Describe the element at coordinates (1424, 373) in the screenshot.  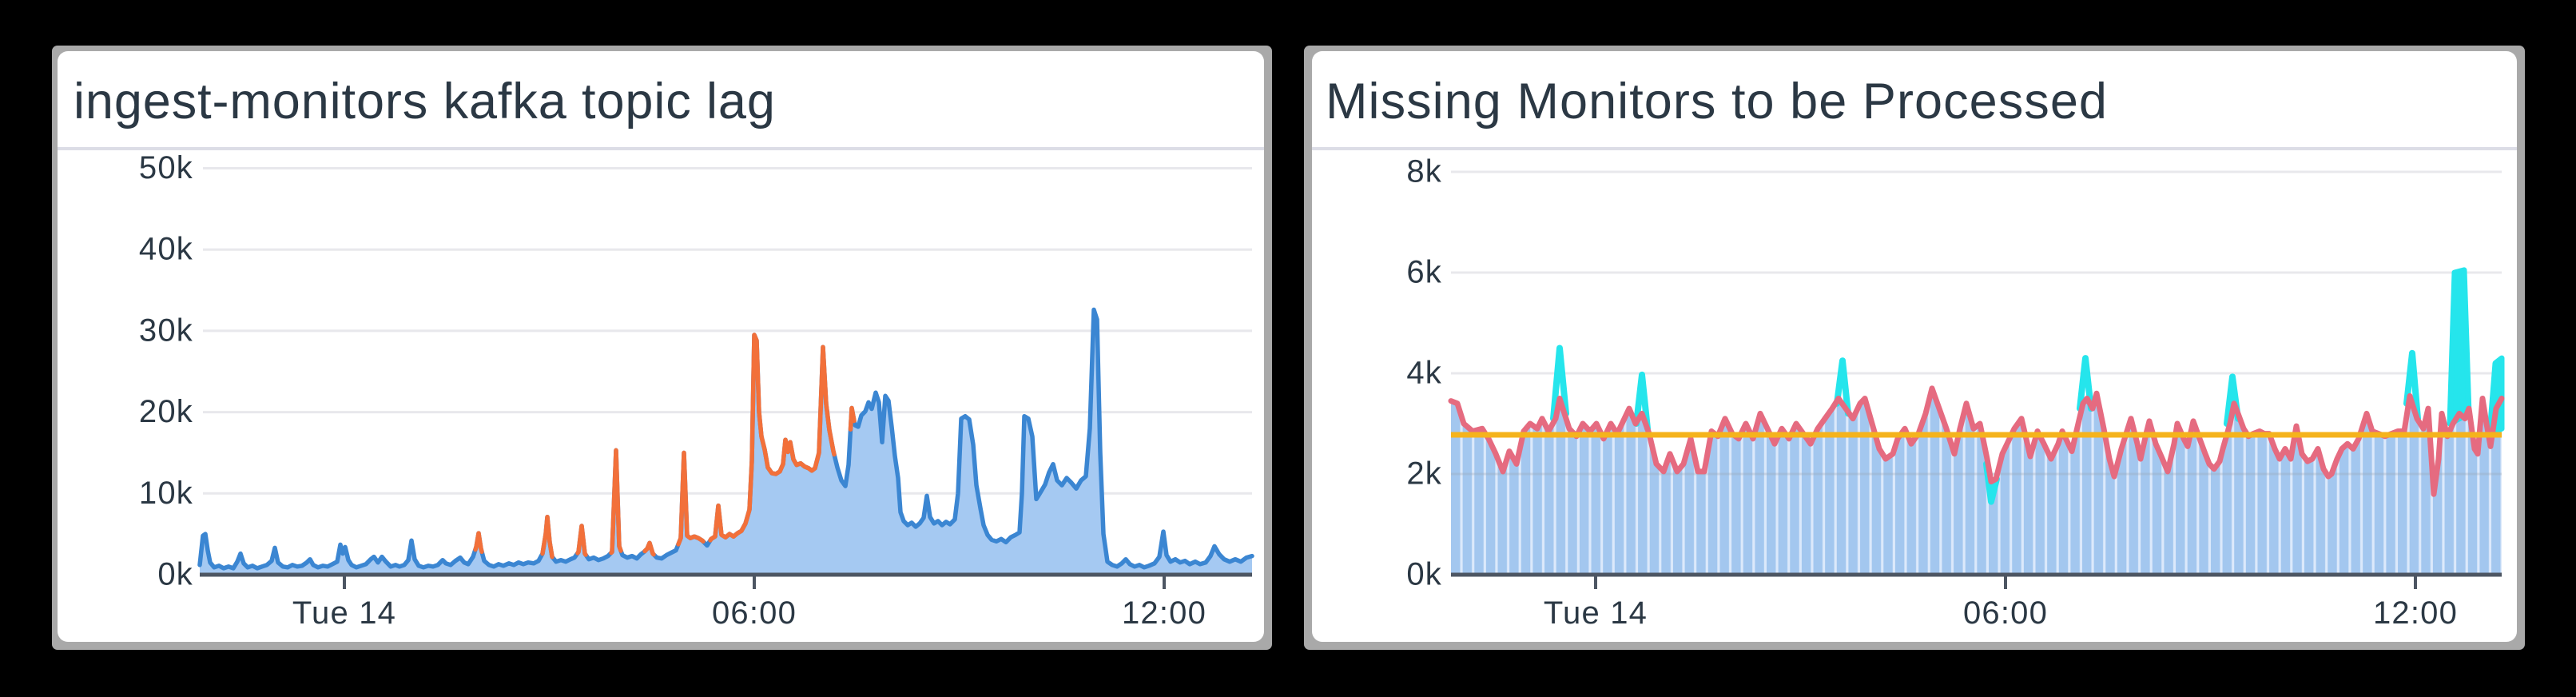
I see `svg-text: 4k` at that location.